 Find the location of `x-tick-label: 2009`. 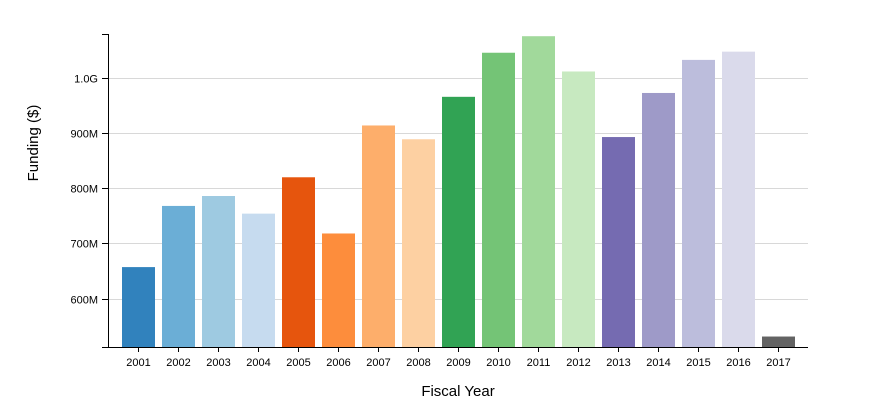

x-tick-label: 2009 is located at coordinates (458, 363).